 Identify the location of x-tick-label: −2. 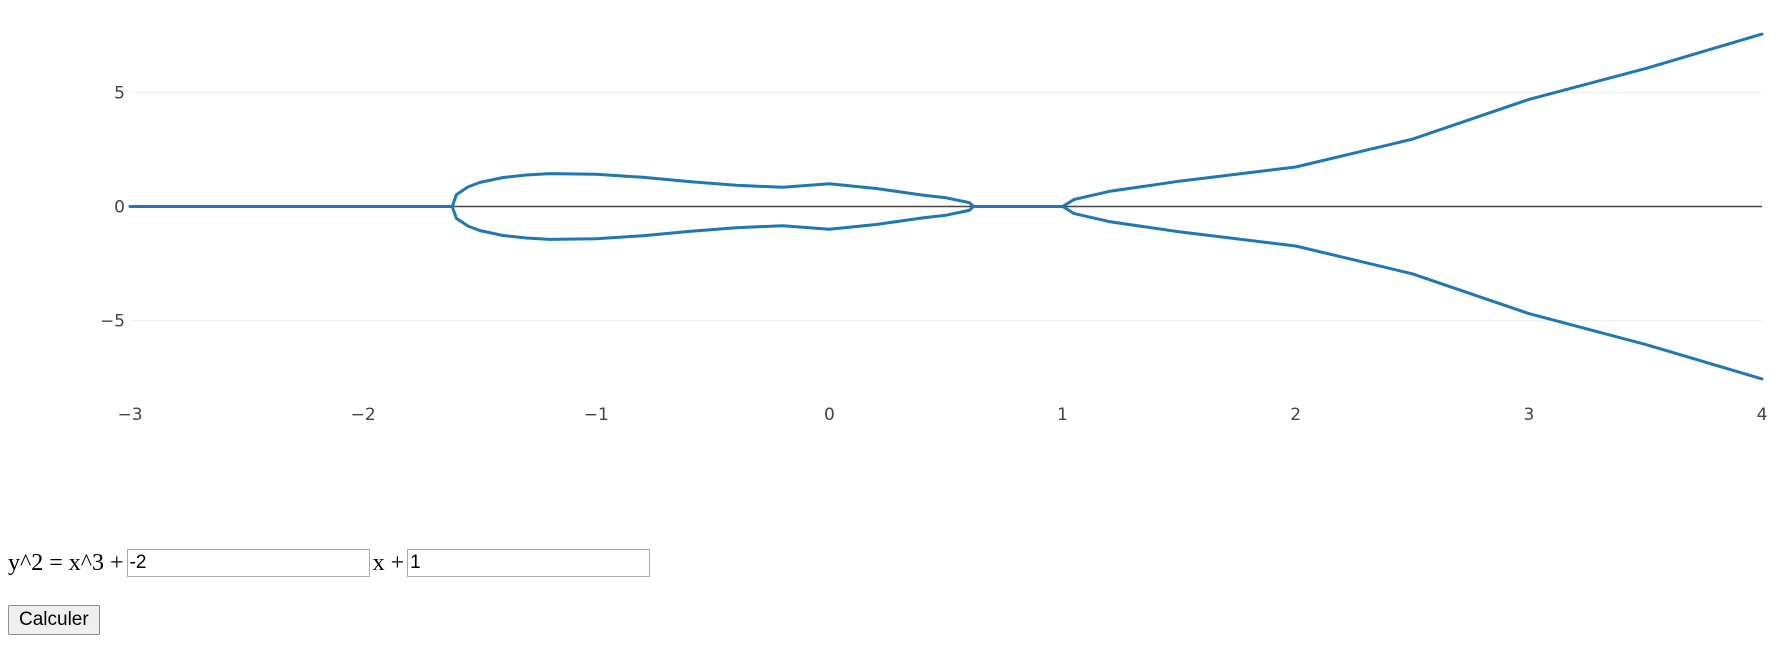
(363, 415).